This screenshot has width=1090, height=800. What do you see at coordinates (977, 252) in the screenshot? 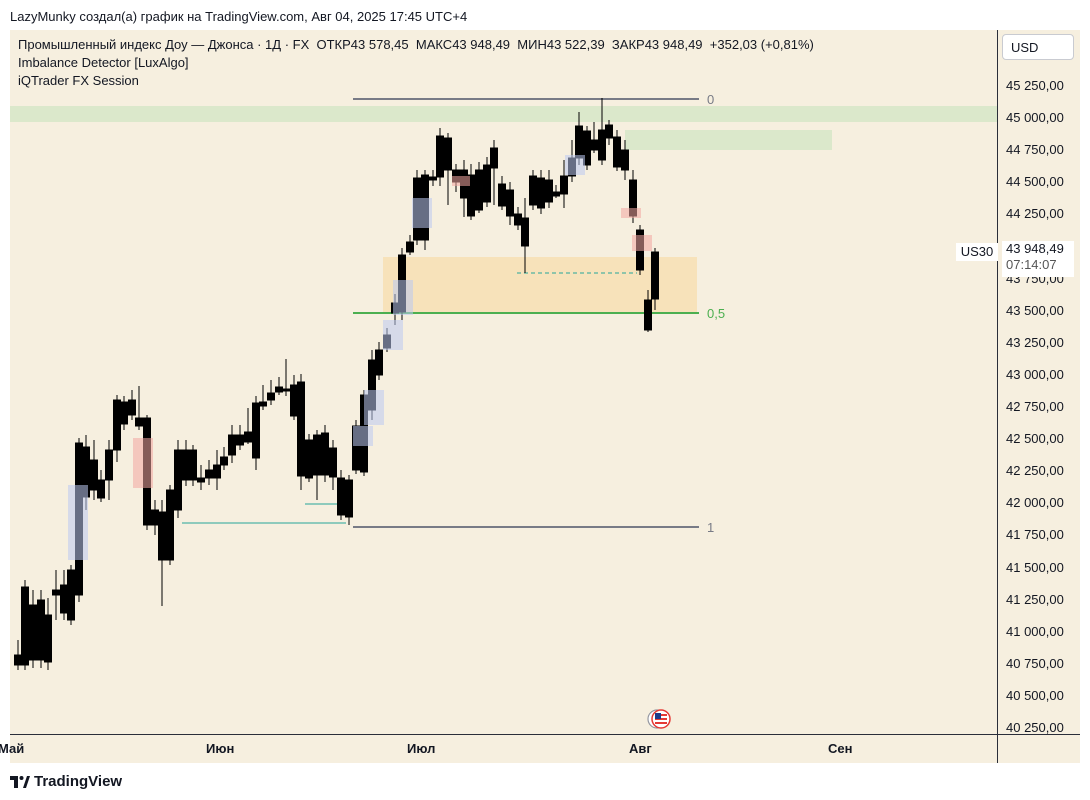
I see `symbol-tag: US30` at bounding box center [977, 252].